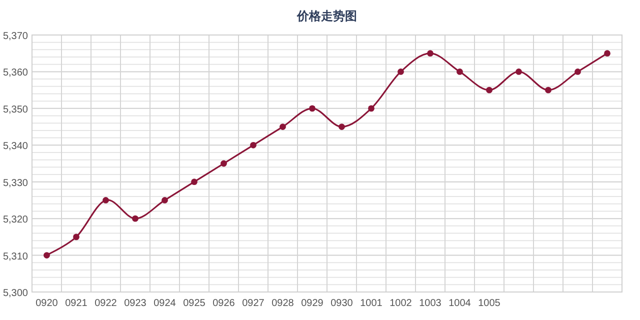  I want to click on y-tick-label: 5,360, so click(15, 73).